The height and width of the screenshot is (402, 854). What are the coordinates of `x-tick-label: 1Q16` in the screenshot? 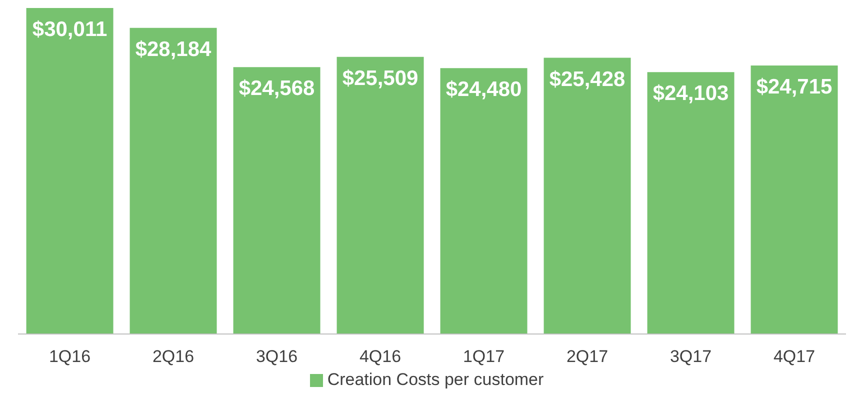 It's located at (69, 356).